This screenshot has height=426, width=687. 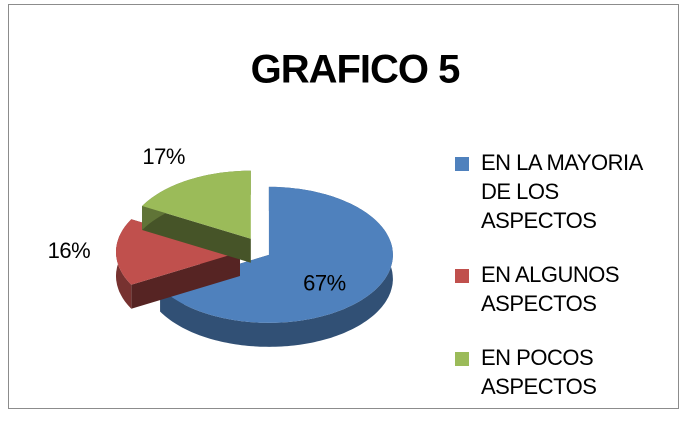 I want to click on data-label: 17%, so click(x=163, y=156).